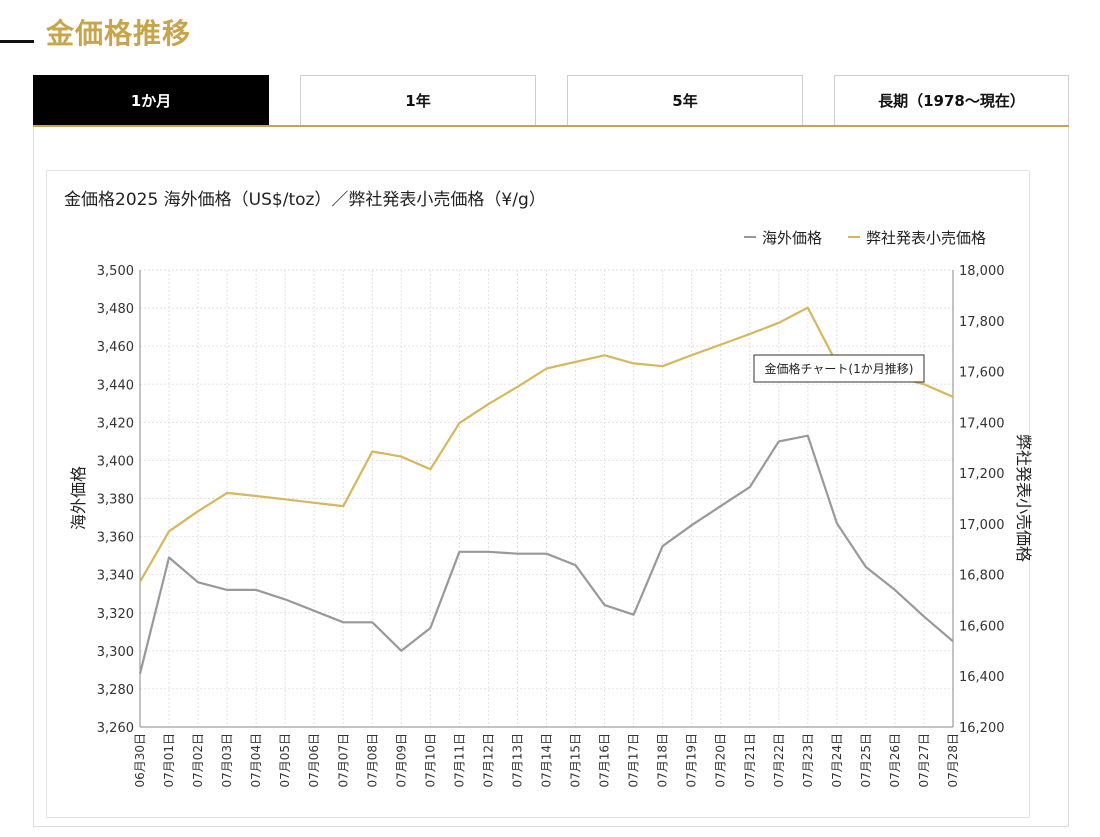 This screenshot has height=837, width=1100. I want to click on x-tick-label: 07月19日, so click(692, 760).